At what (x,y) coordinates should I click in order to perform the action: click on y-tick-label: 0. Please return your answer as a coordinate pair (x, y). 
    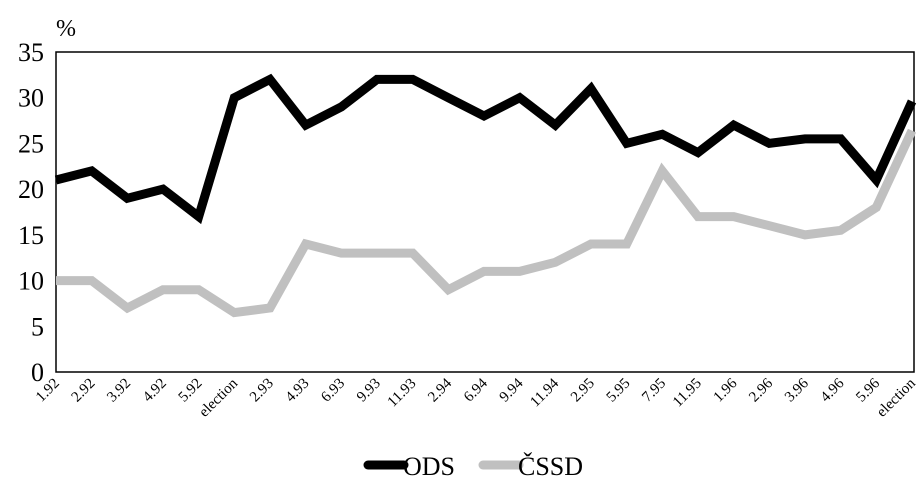
    Looking at the image, I should click on (37, 372).